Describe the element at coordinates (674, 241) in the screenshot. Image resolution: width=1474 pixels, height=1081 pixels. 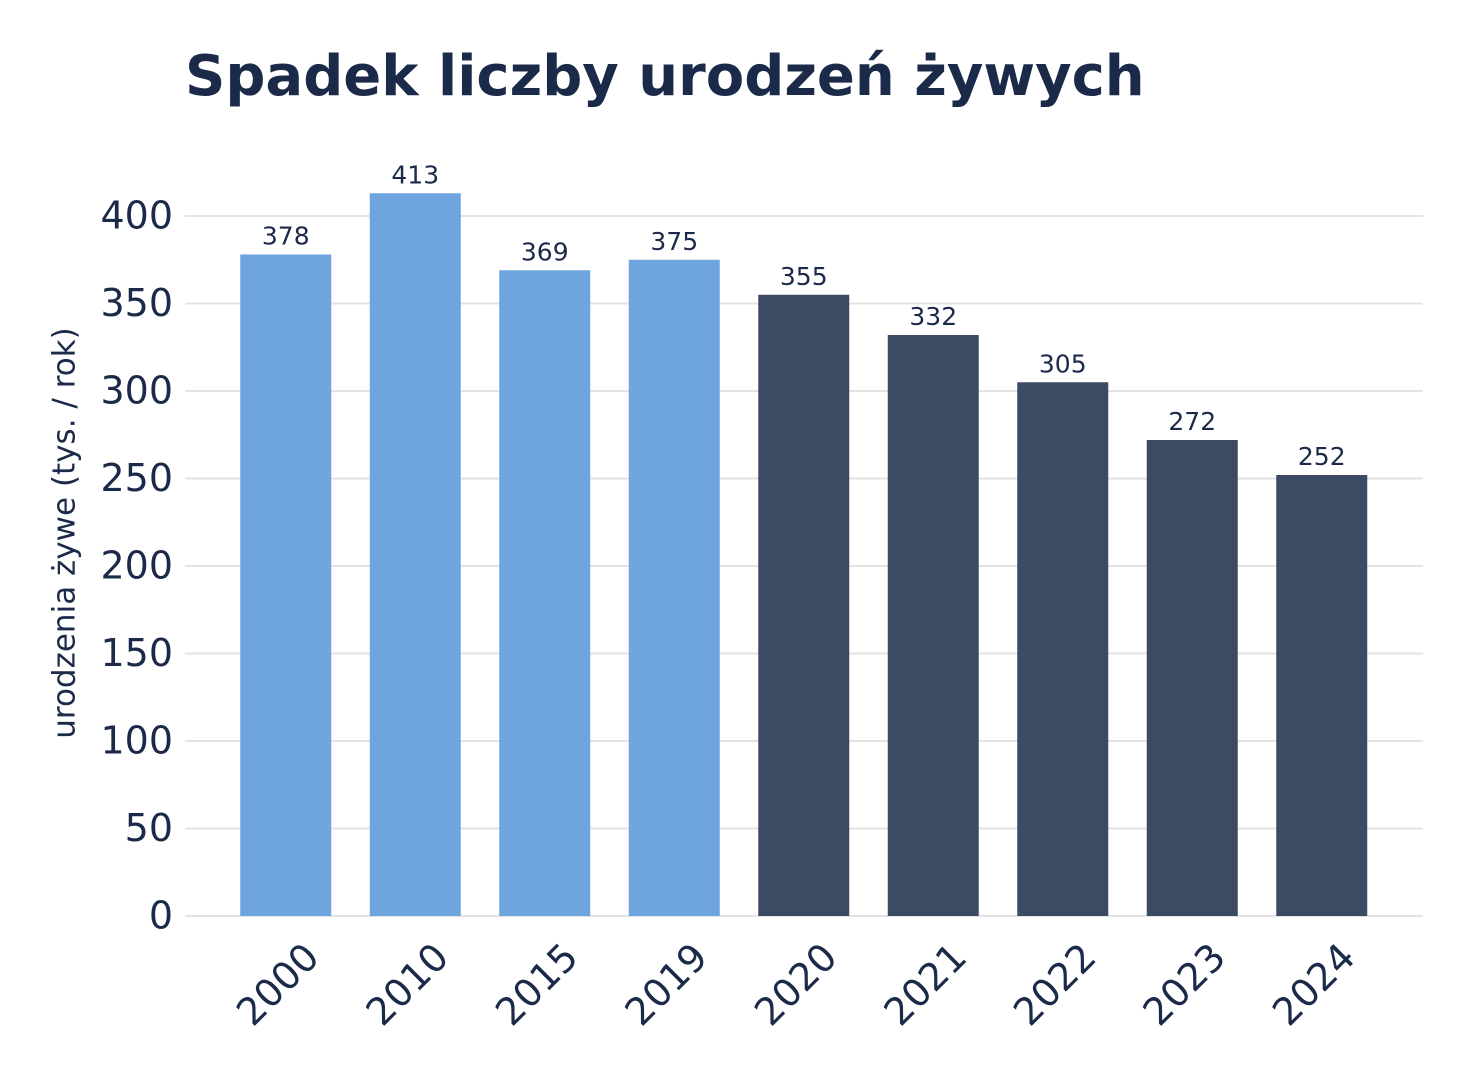
I see `value-label: 375` at that location.